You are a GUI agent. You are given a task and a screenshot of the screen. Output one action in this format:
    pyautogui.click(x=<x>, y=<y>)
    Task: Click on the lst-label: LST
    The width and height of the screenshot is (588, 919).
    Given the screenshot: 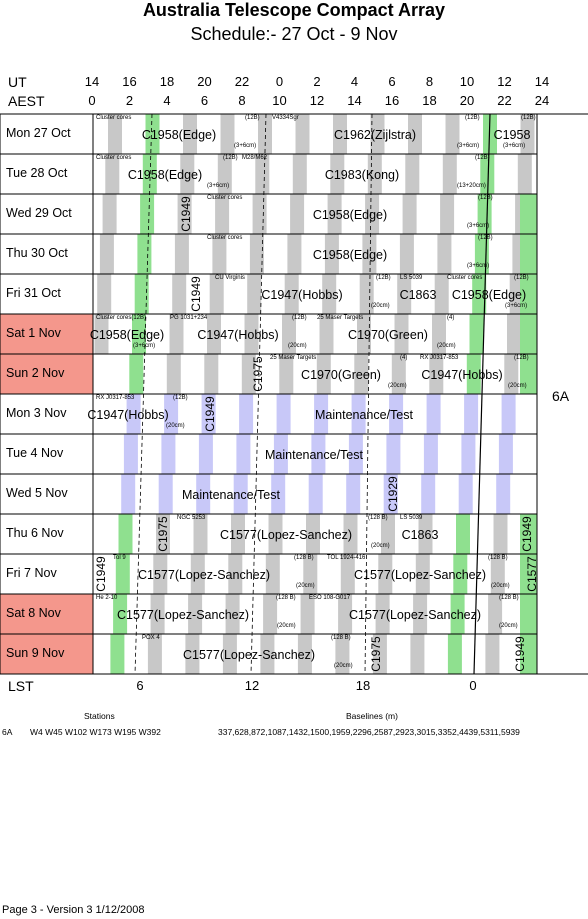 What is the action you would take?
    pyautogui.click(x=21, y=686)
    